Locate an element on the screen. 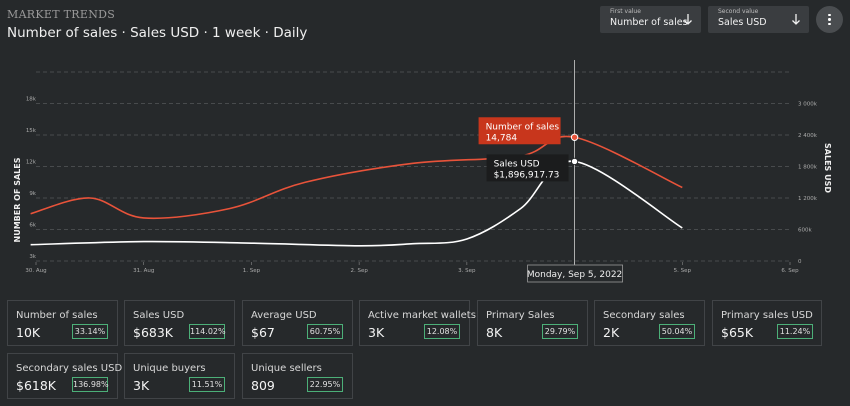 The height and width of the screenshot is (406, 850). stat-card: Active market wallets 3K 12.08% is located at coordinates (417, 323).